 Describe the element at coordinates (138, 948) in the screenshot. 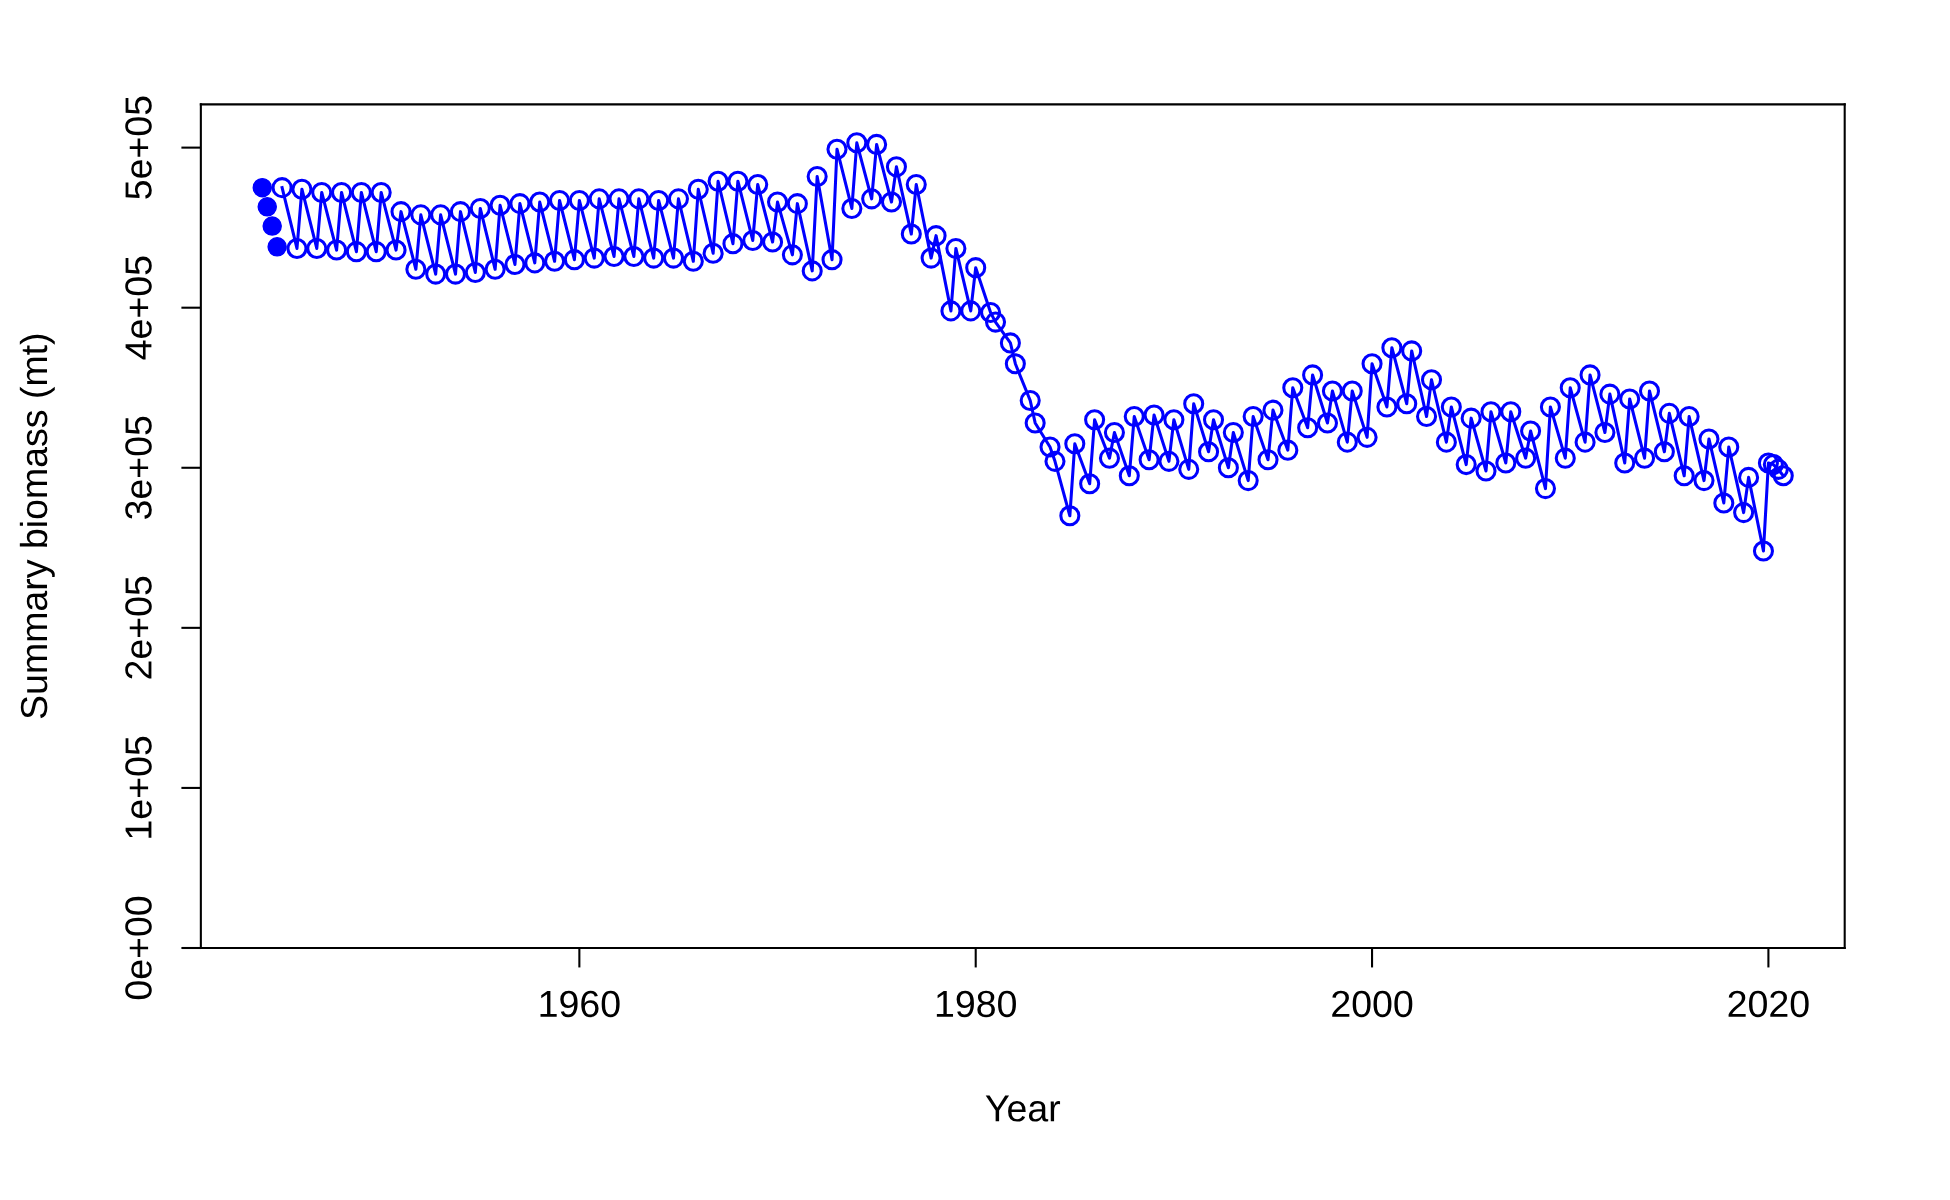

I see `y-tick-label: 0e+00` at that location.